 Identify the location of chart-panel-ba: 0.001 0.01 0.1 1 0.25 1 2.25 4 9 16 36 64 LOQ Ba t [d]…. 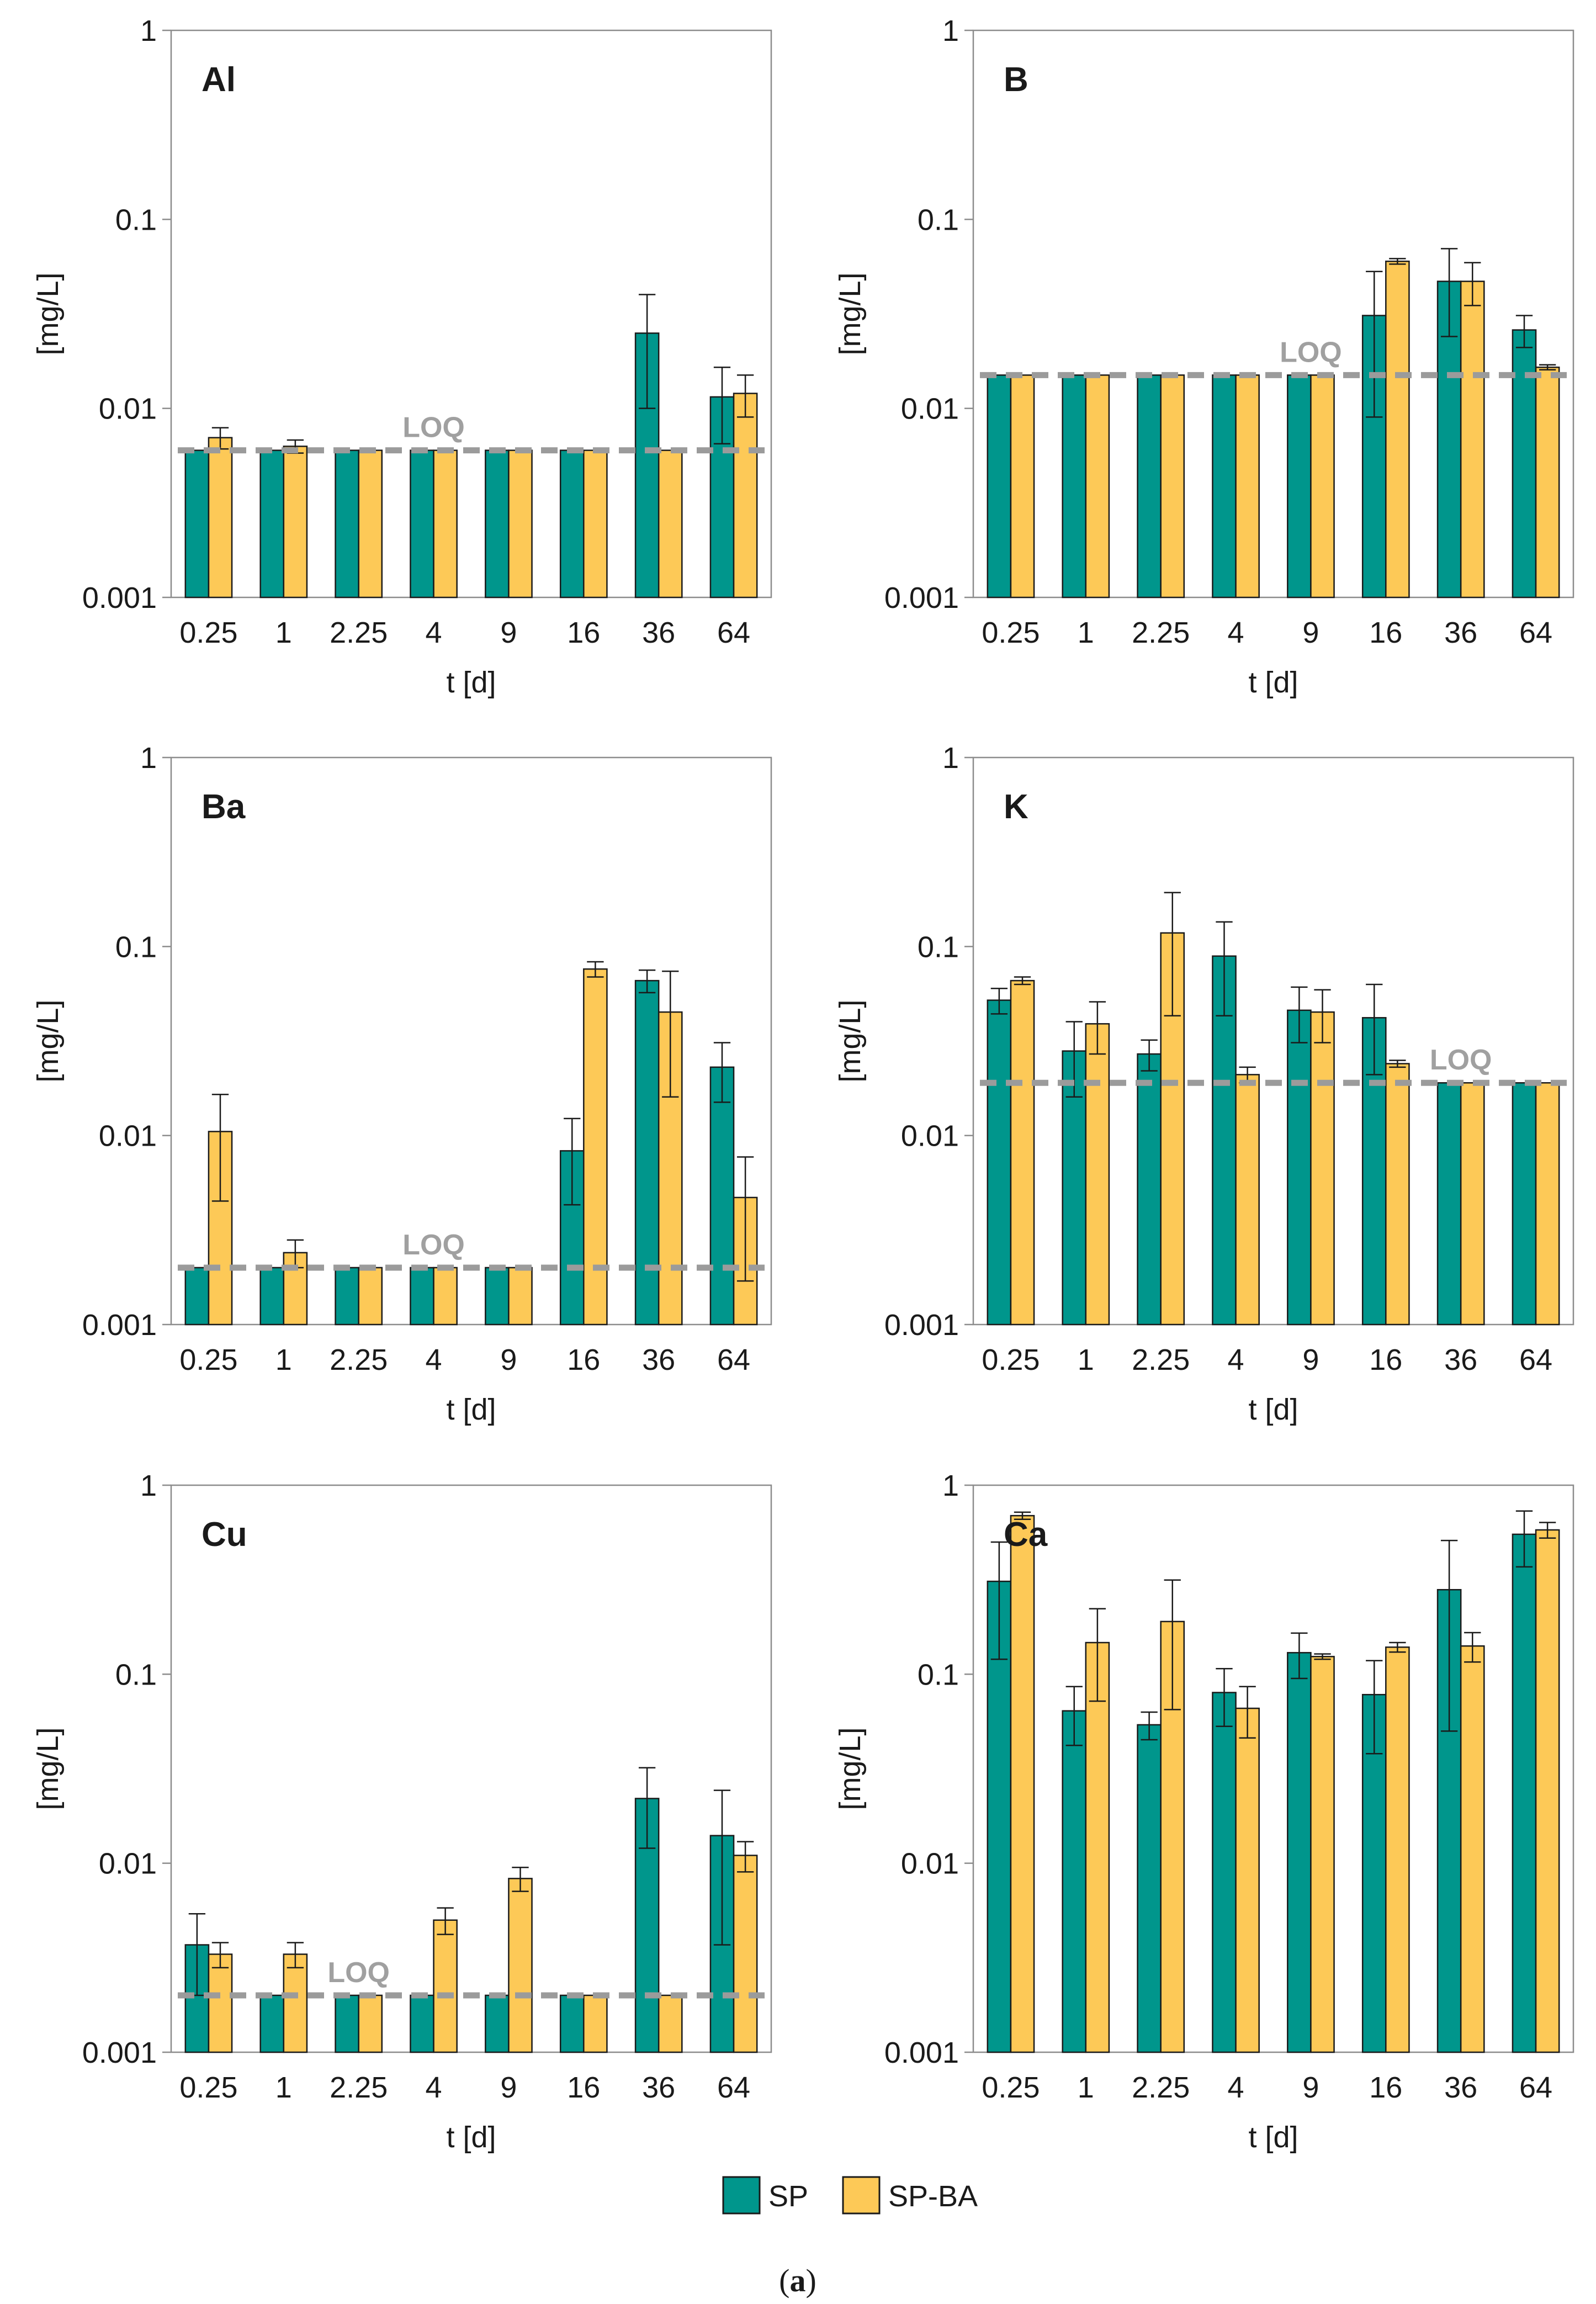
(401, 1083).